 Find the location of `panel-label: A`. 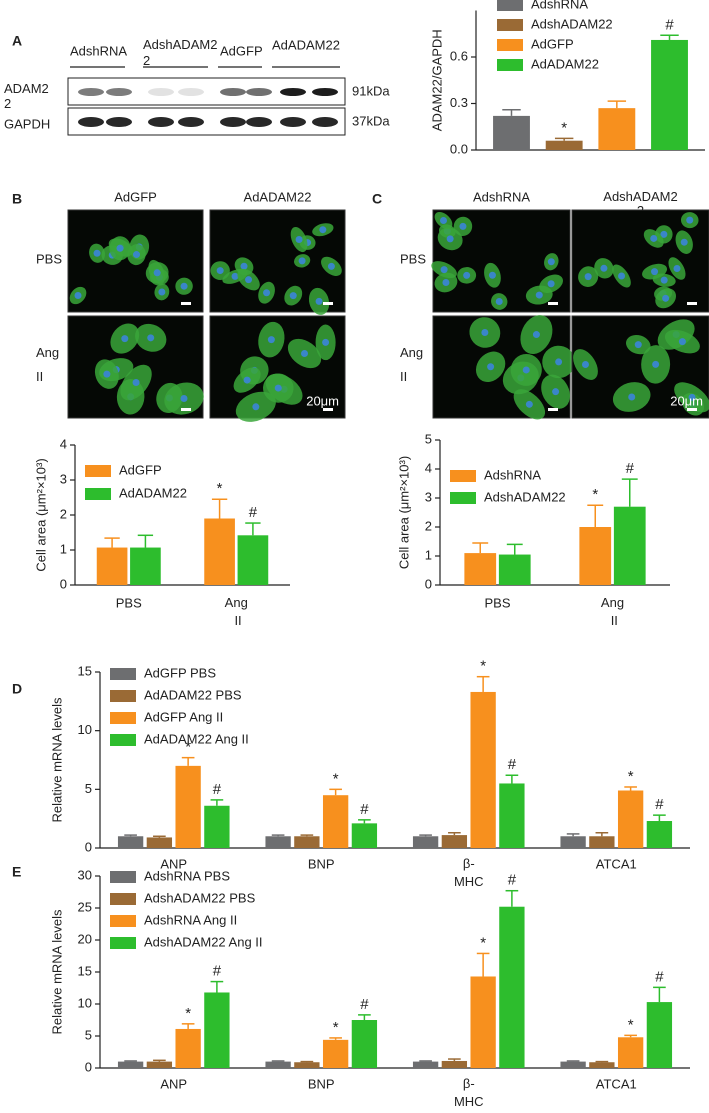

panel-label: A is located at coordinates (17, 41).